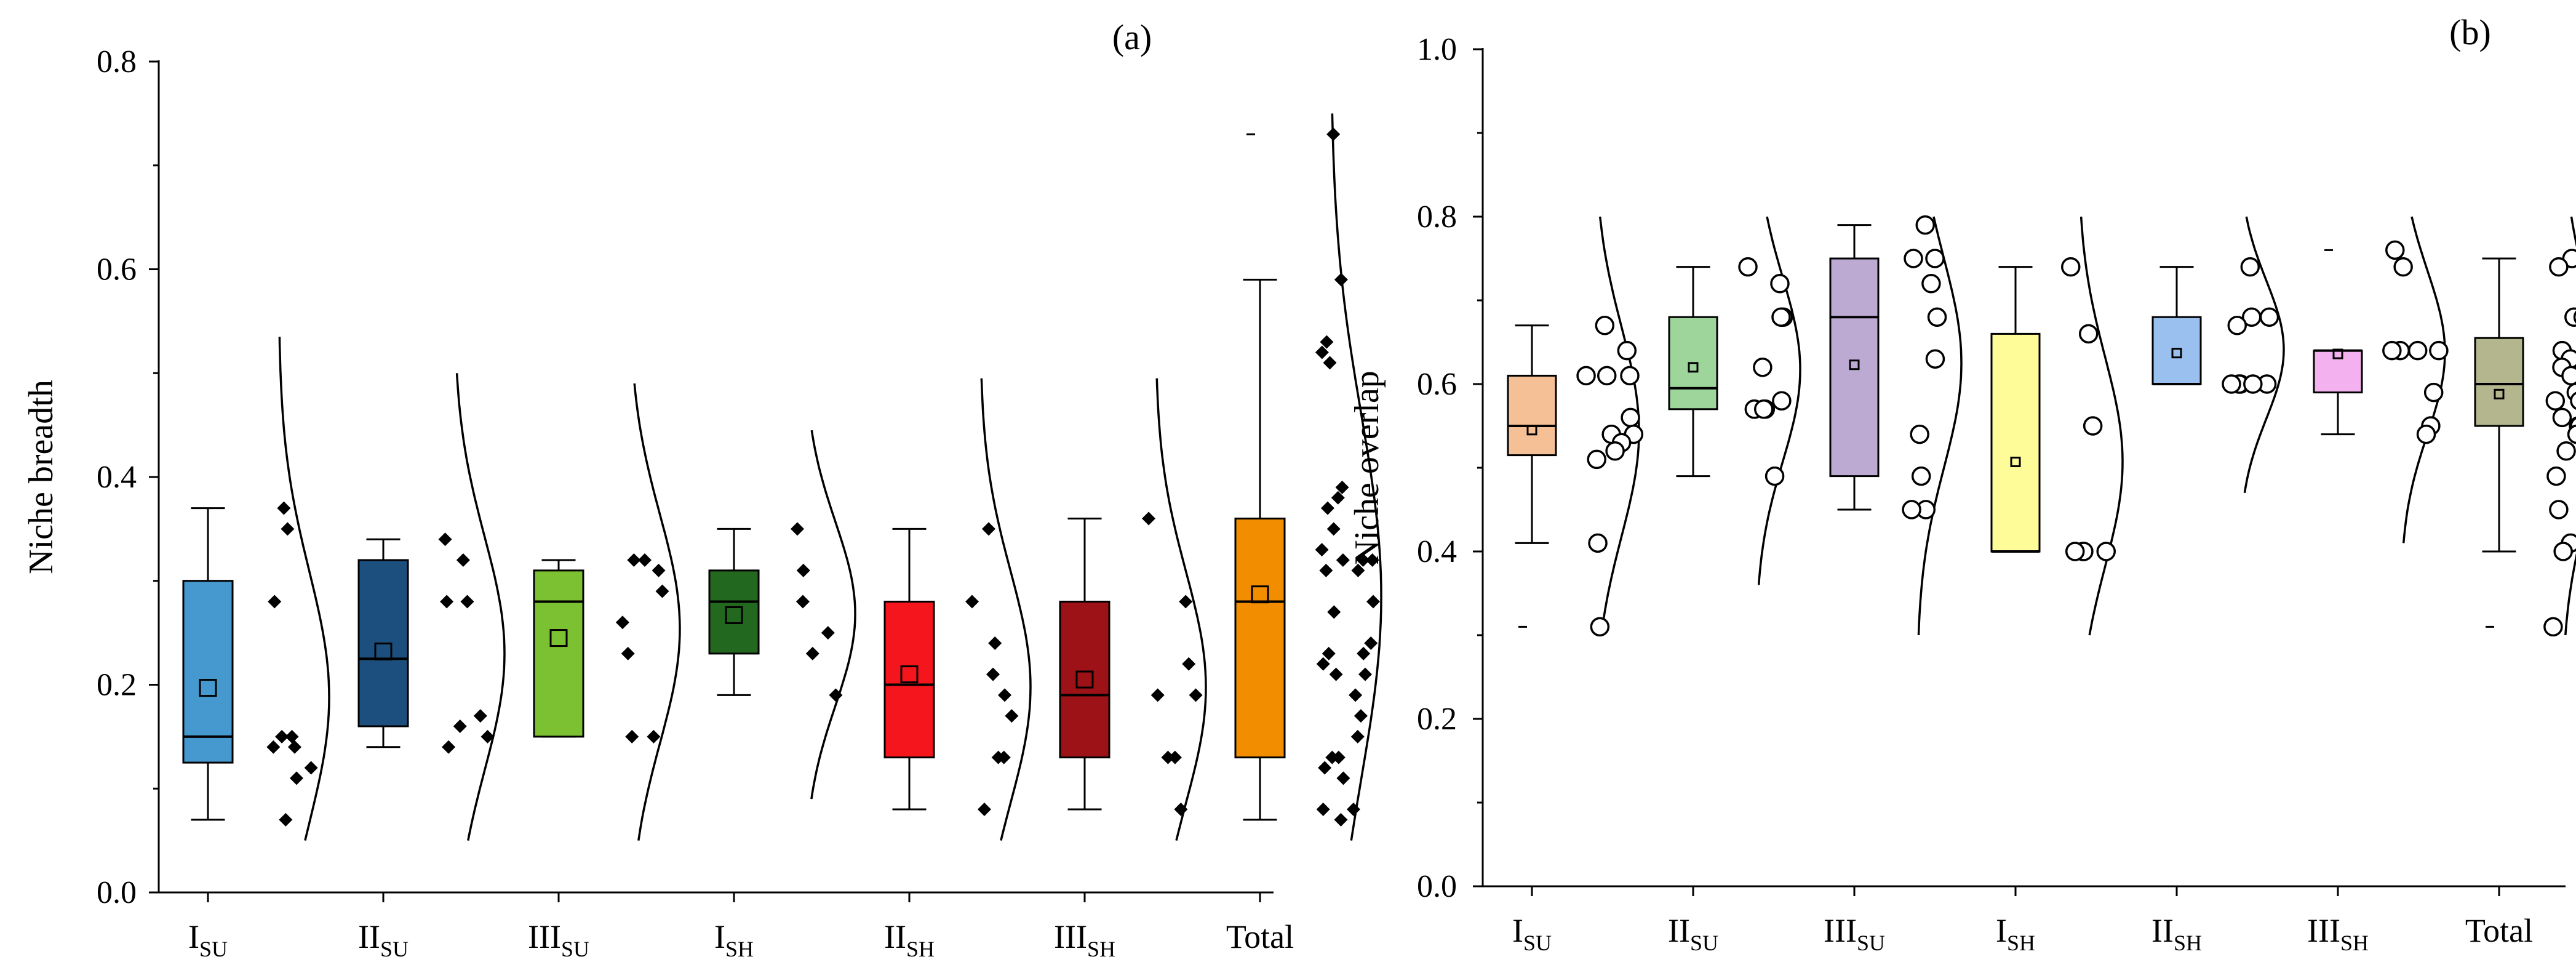 This screenshot has height=978, width=2576. Describe the element at coordinates (2470, 32) in the screenshot. I see `panel-tag: (b)` at that location.